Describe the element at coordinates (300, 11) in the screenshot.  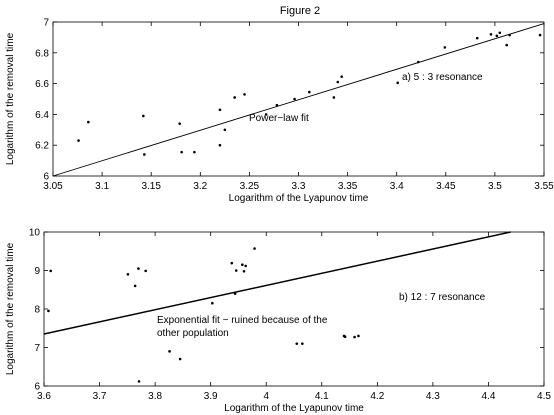
I see `figure-title: Figure 2` at that location.